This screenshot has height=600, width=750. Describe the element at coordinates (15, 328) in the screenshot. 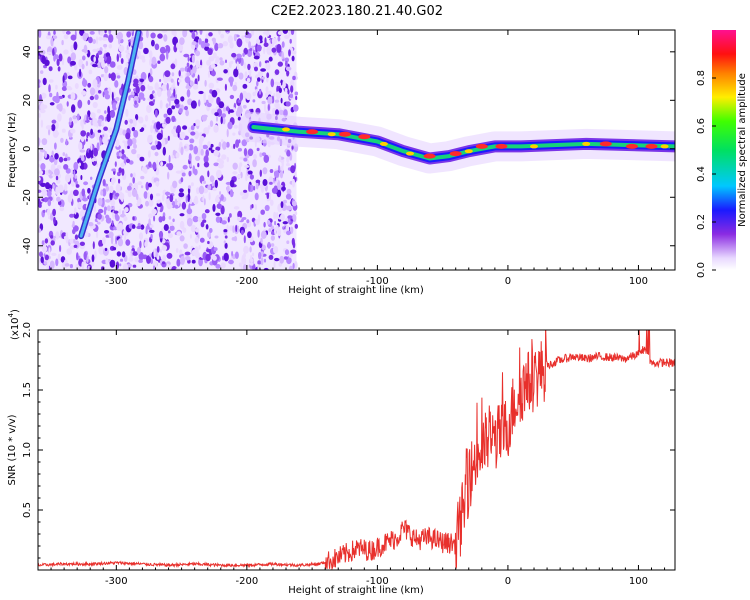

I see `snr-multiplier-base: (x10` at that location.